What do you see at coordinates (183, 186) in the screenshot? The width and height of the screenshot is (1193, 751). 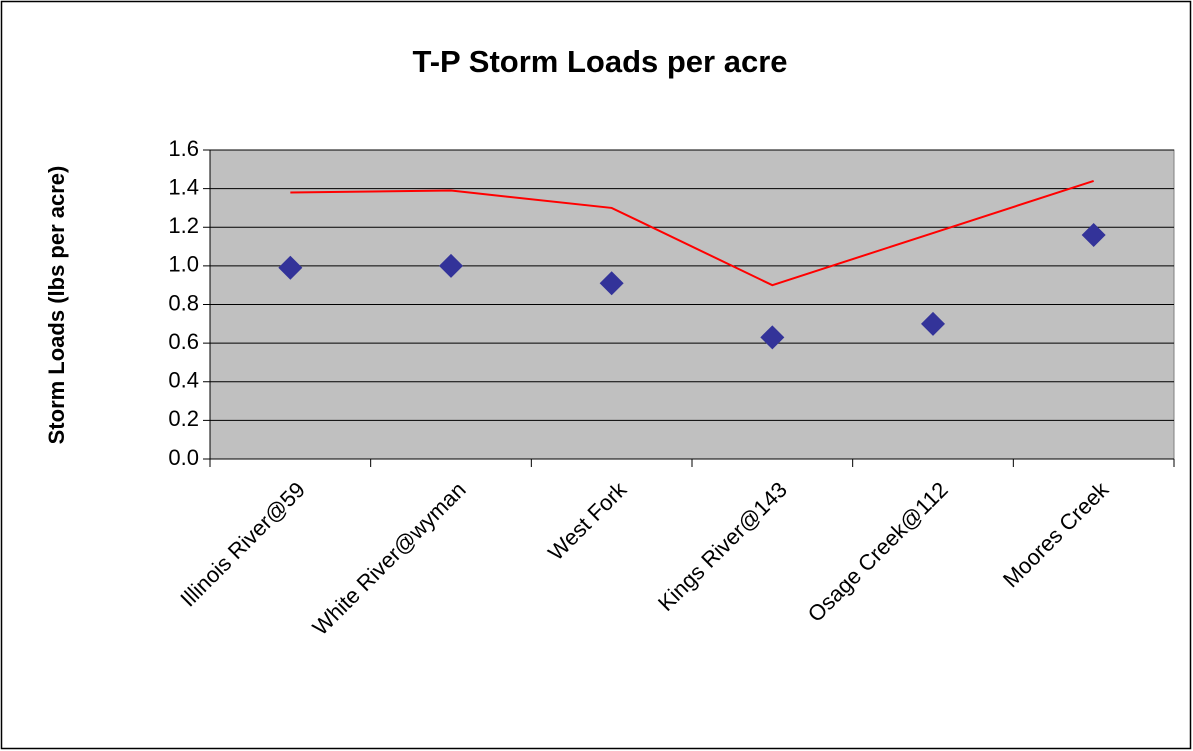 I see `y-tick-label: 1.4` at bounding box center [183, 186].